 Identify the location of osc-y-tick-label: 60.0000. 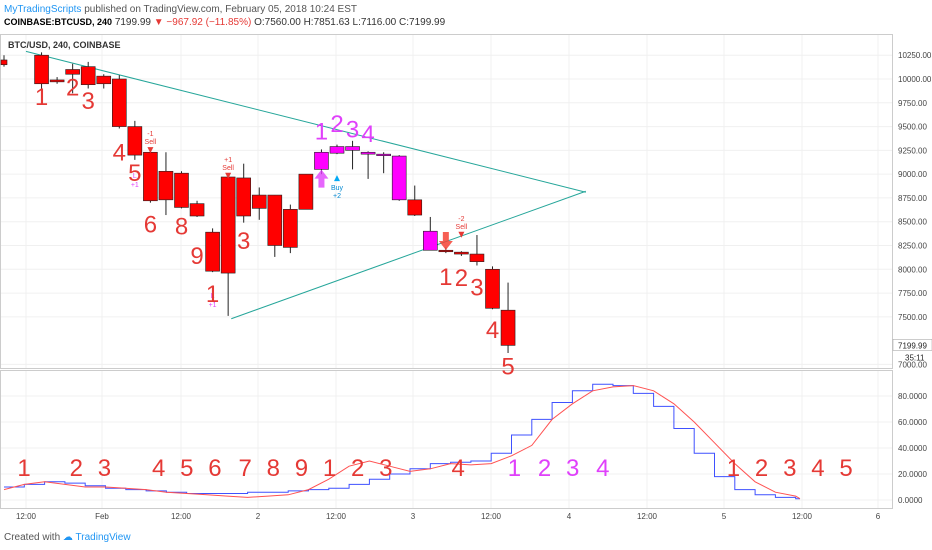
(912, 422).